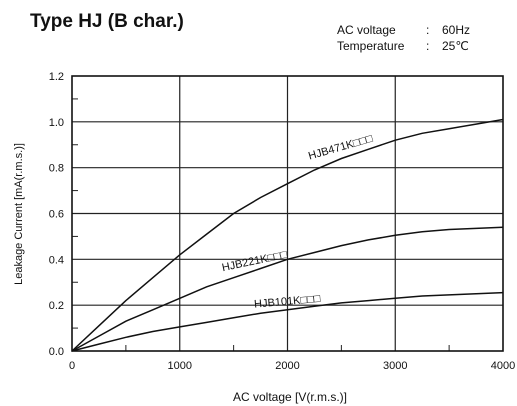 The width and height of the screenshot is (517, 406). What do you see at coordinates (366, 30) in the screenshot?
I see `condition-voltage-label: AC voltage` at bounding box center [366, 30].